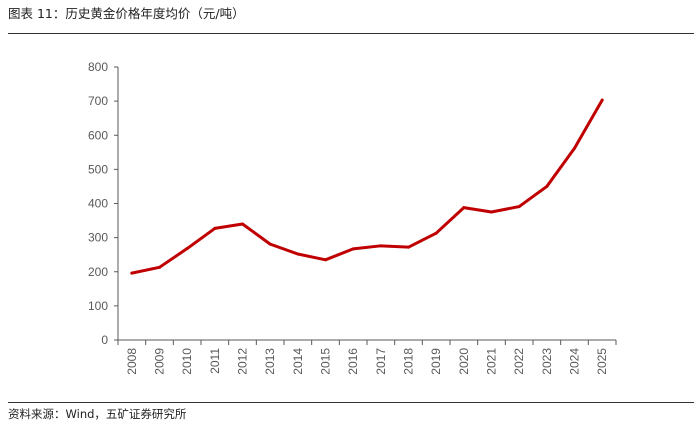  Describe the element at coordinates (98, 238) in the screenshot. I see `y-tick-label: 300` at that location.